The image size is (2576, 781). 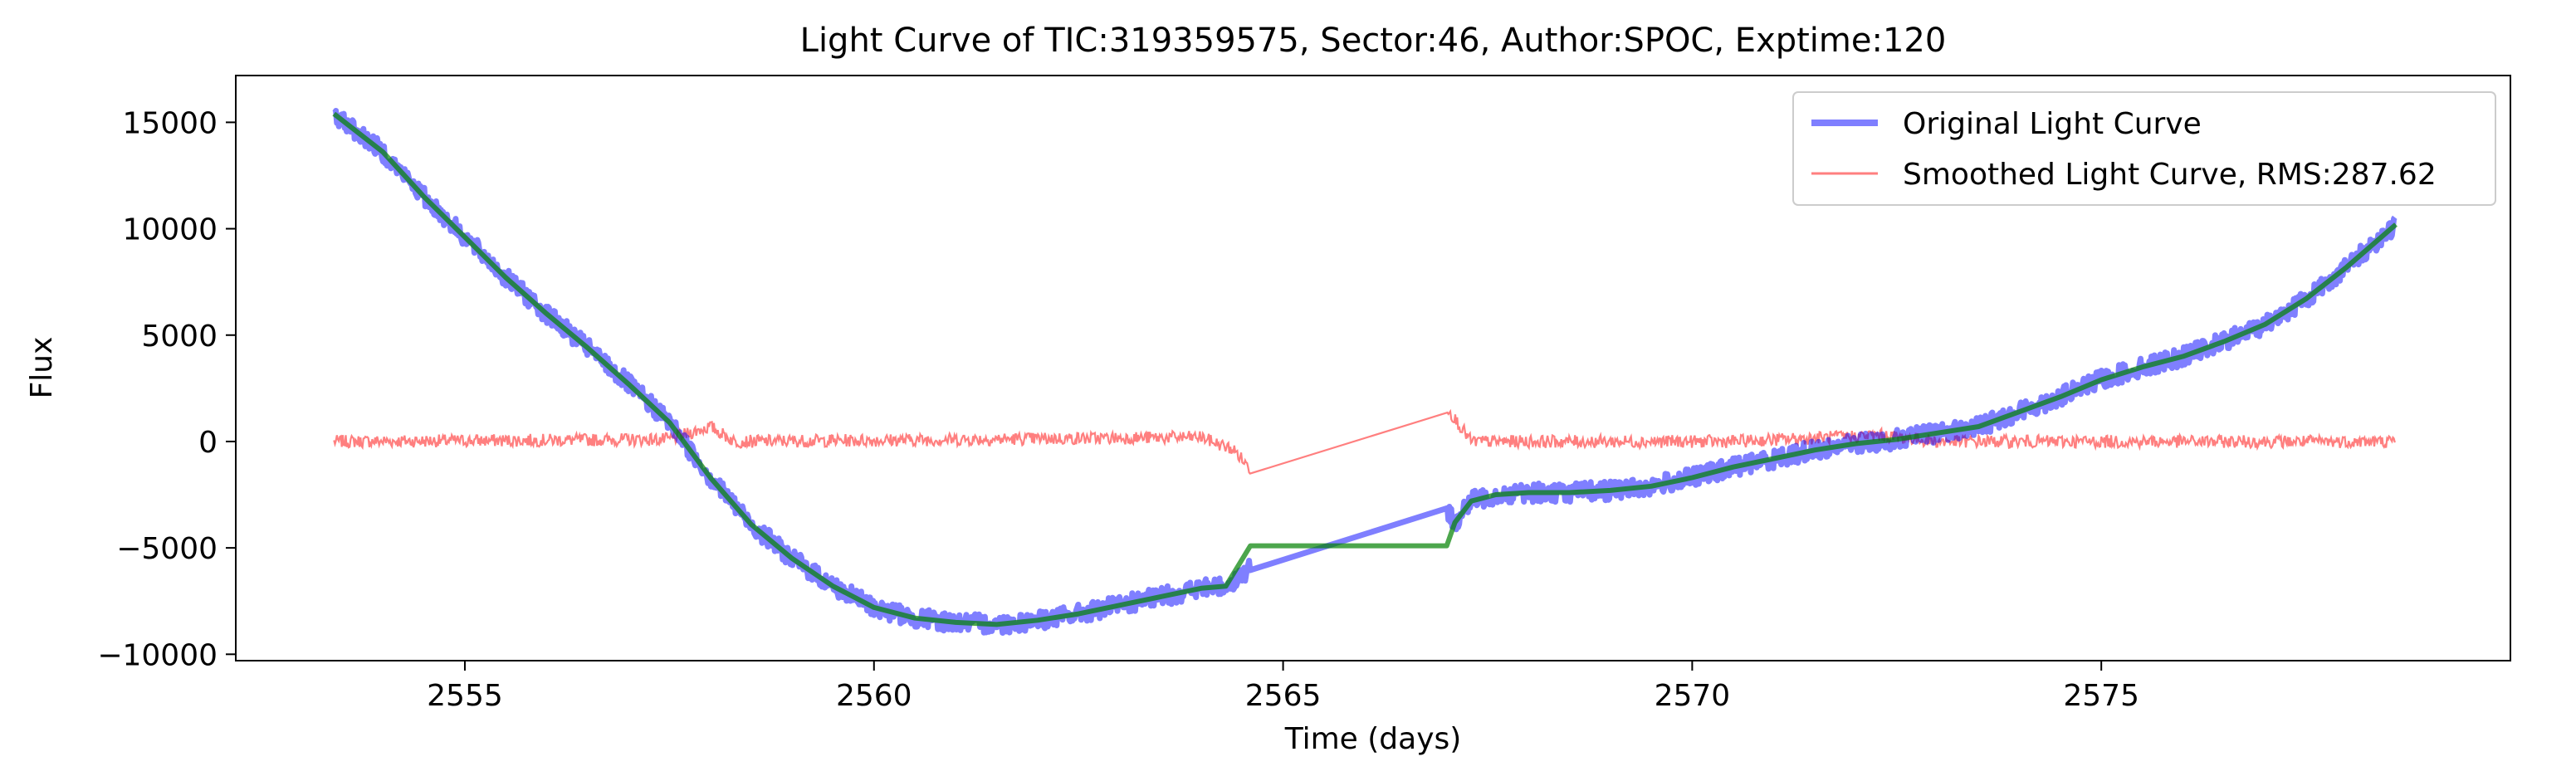 I want to click on legend-label-original: Original Light Curve, so click(x=2052, y=124).